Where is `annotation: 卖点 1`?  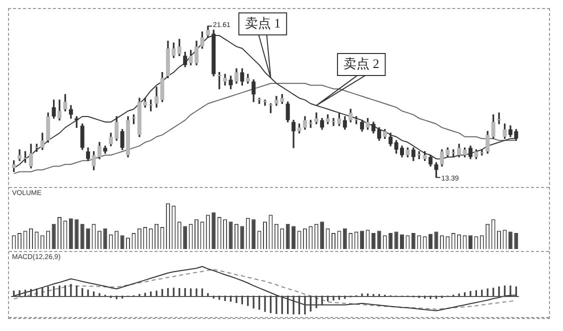 annotation: 卖点 1 is located at coordinates (262, 22).